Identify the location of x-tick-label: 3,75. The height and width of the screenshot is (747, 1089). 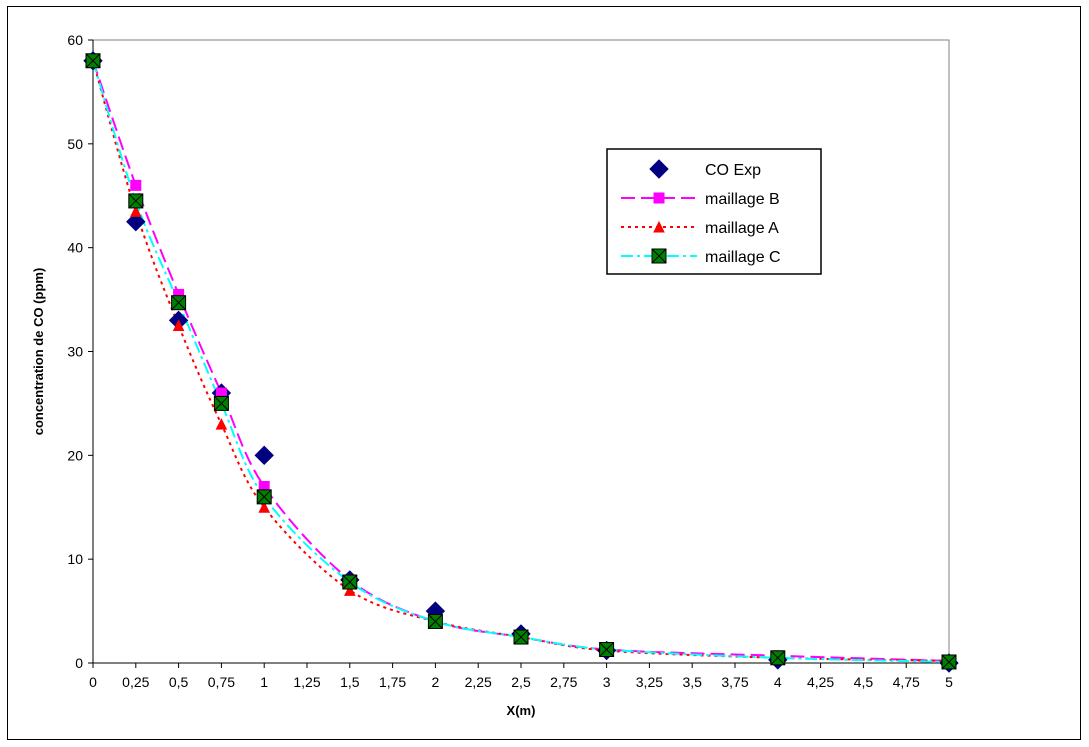
(734, 682).